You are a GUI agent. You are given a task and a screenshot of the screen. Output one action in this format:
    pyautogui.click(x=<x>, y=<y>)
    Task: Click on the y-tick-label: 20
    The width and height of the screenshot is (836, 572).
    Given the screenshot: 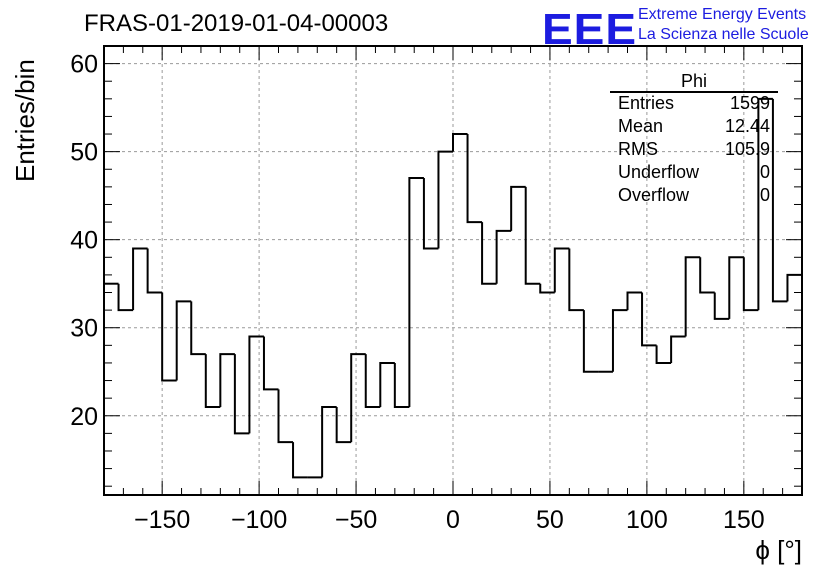 What is the action you would take?
    pyautogui.click(x=84, y=417)
    